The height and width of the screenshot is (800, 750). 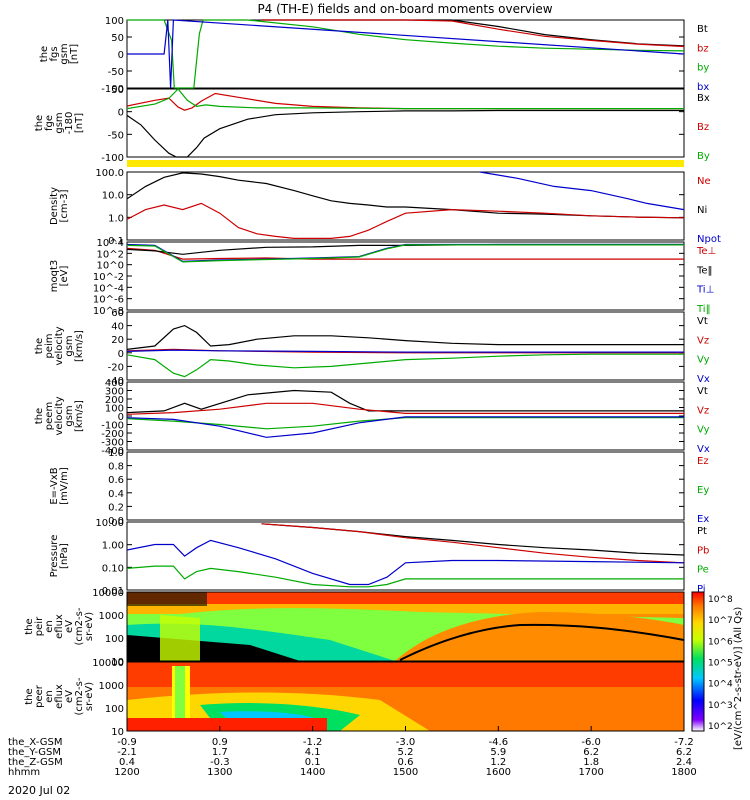 What do you see at coordinates (108, 311) in the screenshot?
I see `ytick-label: 10^-8` at bounding box center [108, 311].